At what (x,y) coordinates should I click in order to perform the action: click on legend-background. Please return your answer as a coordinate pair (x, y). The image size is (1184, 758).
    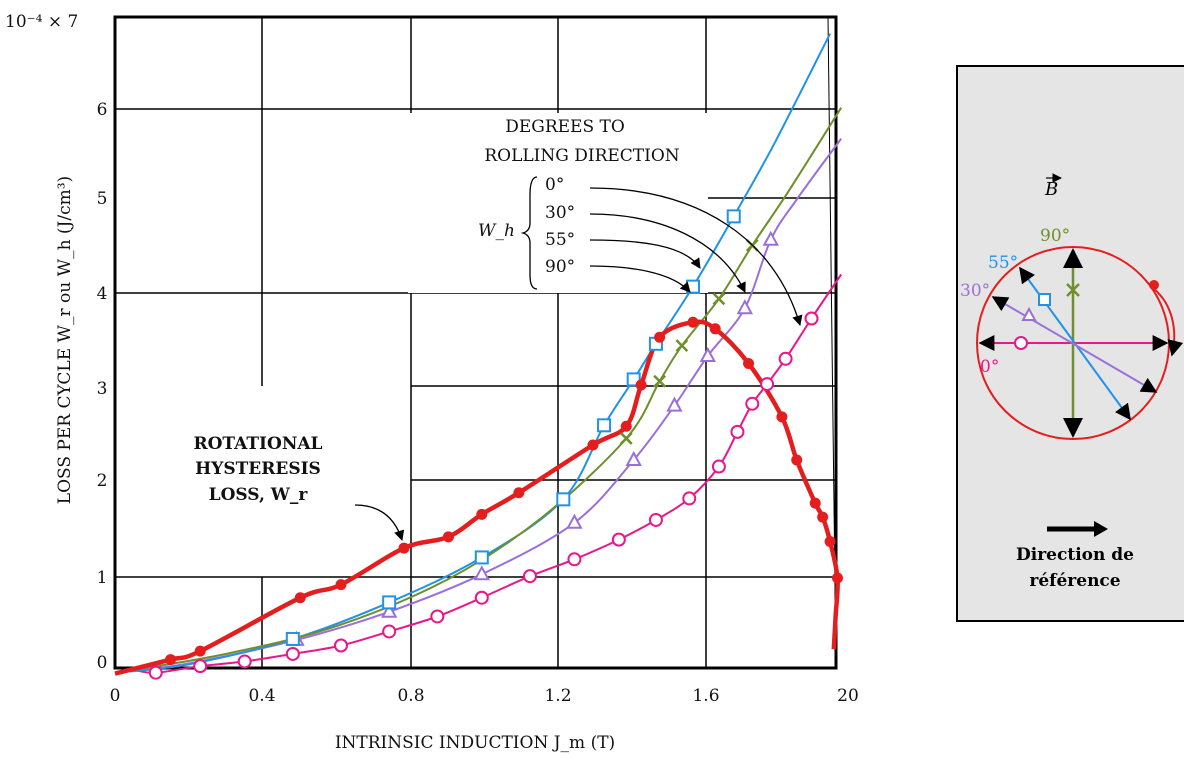
    Looking at the image, I should click on (558, 203).